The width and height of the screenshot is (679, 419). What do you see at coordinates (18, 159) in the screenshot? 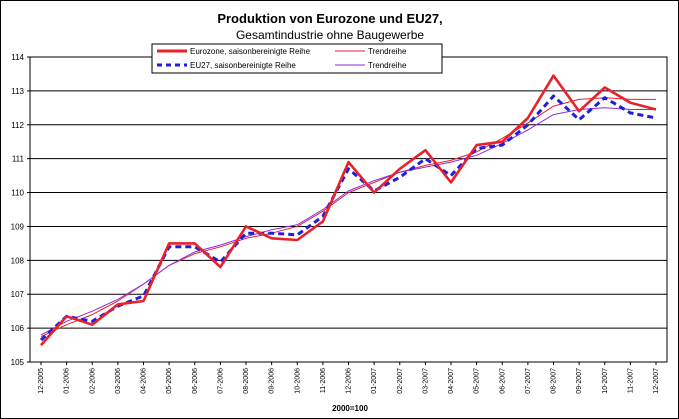
I see `y-tick-label: 111` at bounding box center [18, 159].